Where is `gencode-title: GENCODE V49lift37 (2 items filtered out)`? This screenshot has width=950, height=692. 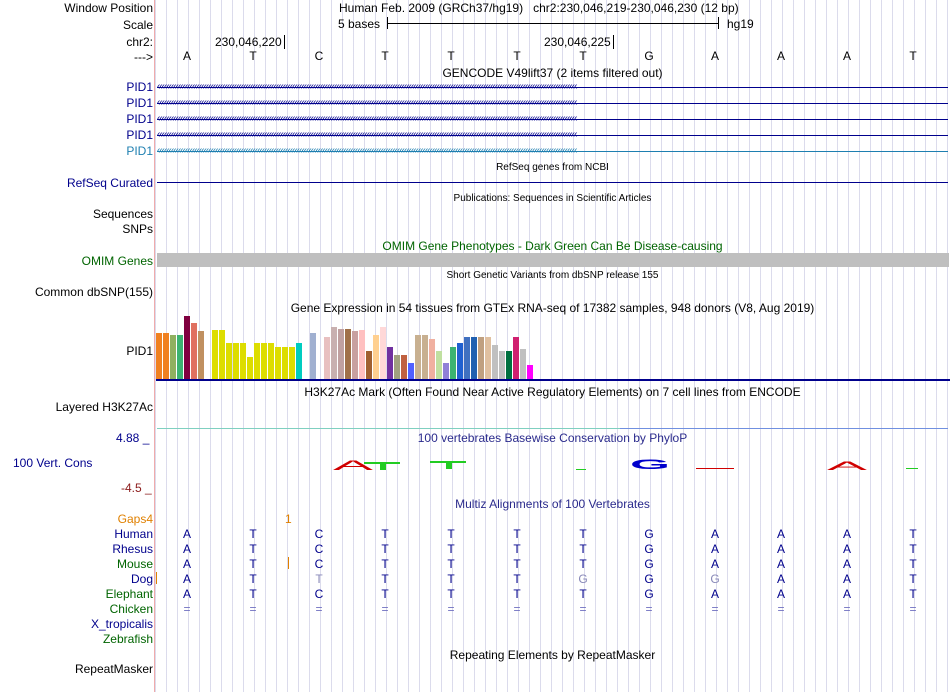
gencode-title: GENCODE V49lift37 (2 items filtered out) is located at coordinates (552, 73).